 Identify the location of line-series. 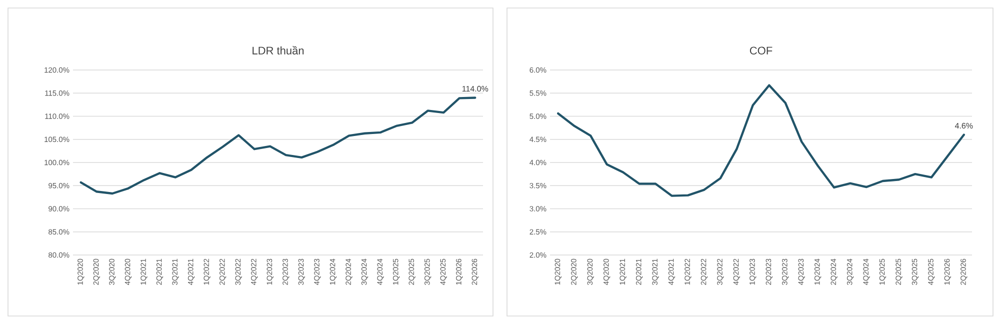
(278, 145).